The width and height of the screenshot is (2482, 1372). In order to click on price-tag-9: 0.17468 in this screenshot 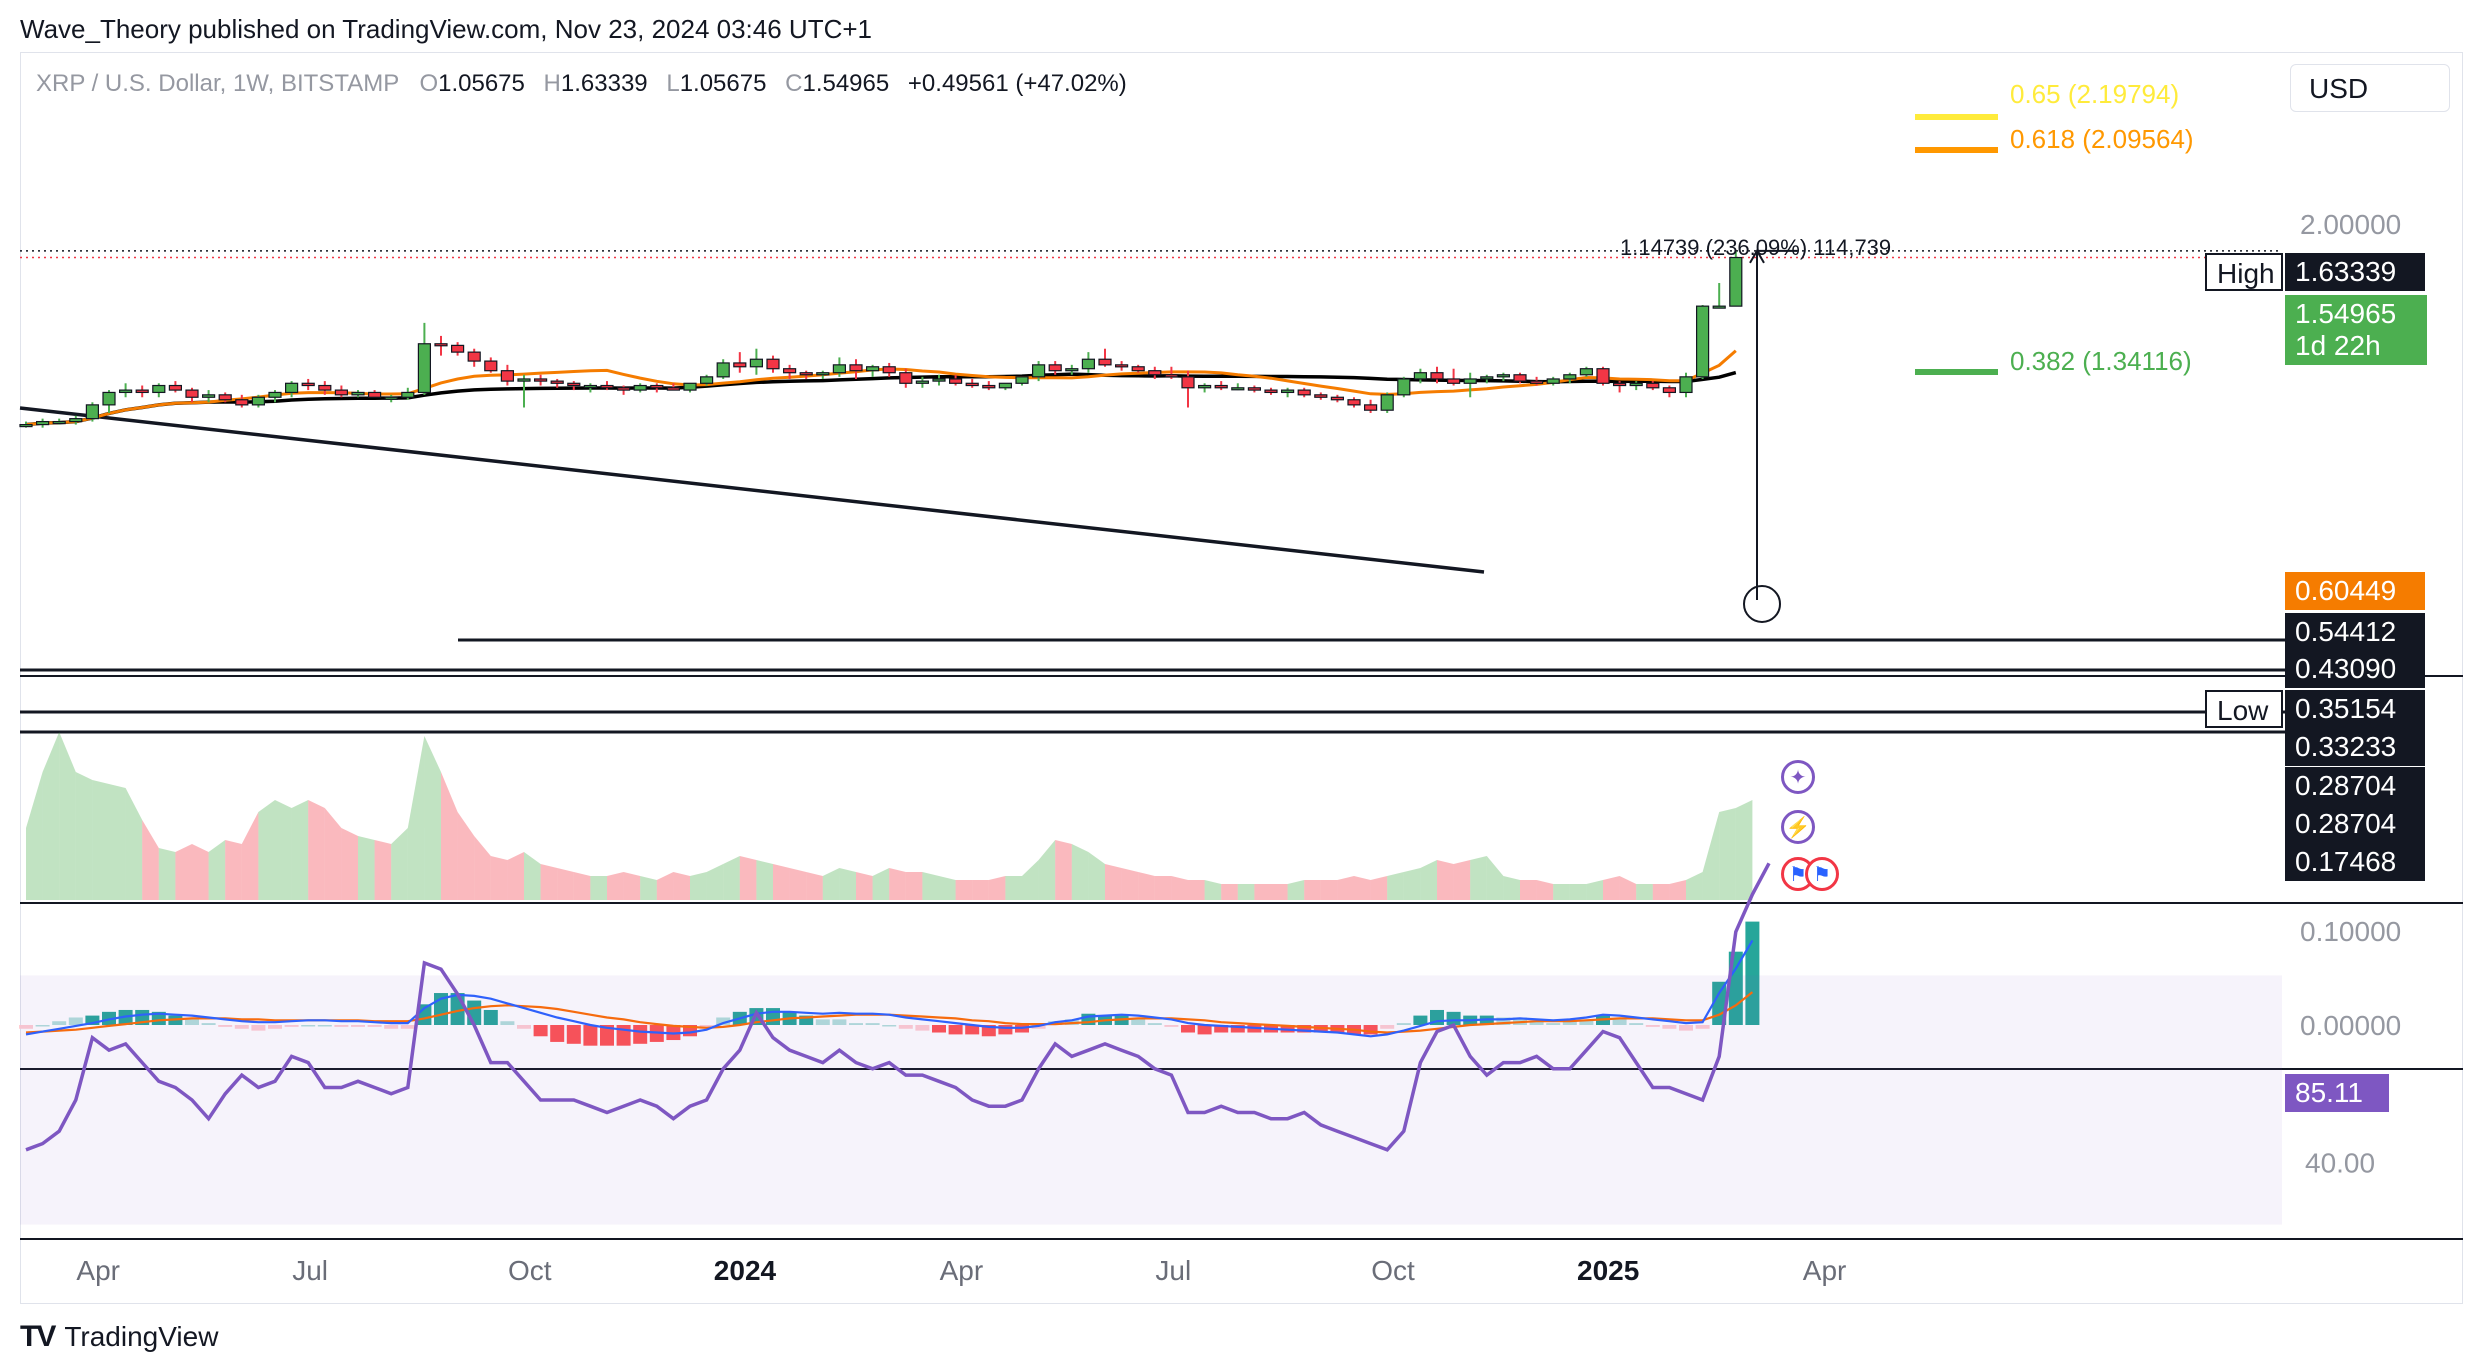, I will do `click(2355, 862)`.